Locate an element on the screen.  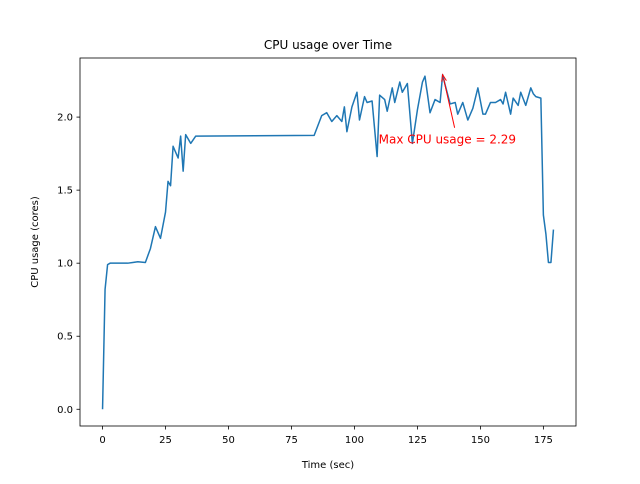
y-tick-label: 2.0 is located at coordinates (65, 118).